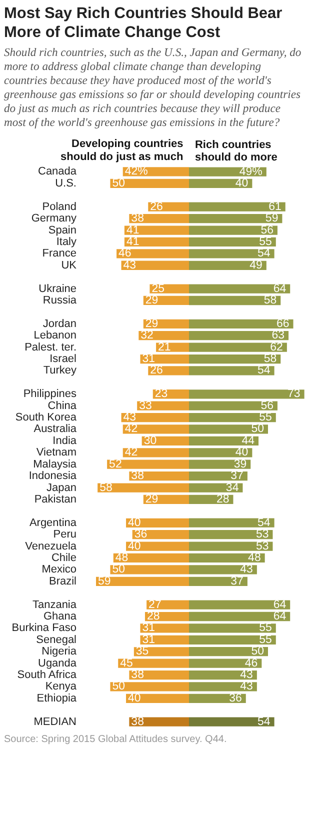 The height and width of the screenshot is (829, 309). Describe the element at coordinates (50, 347) in the screenshot. I see `y-tick-label: Palest. ter.` at that location.